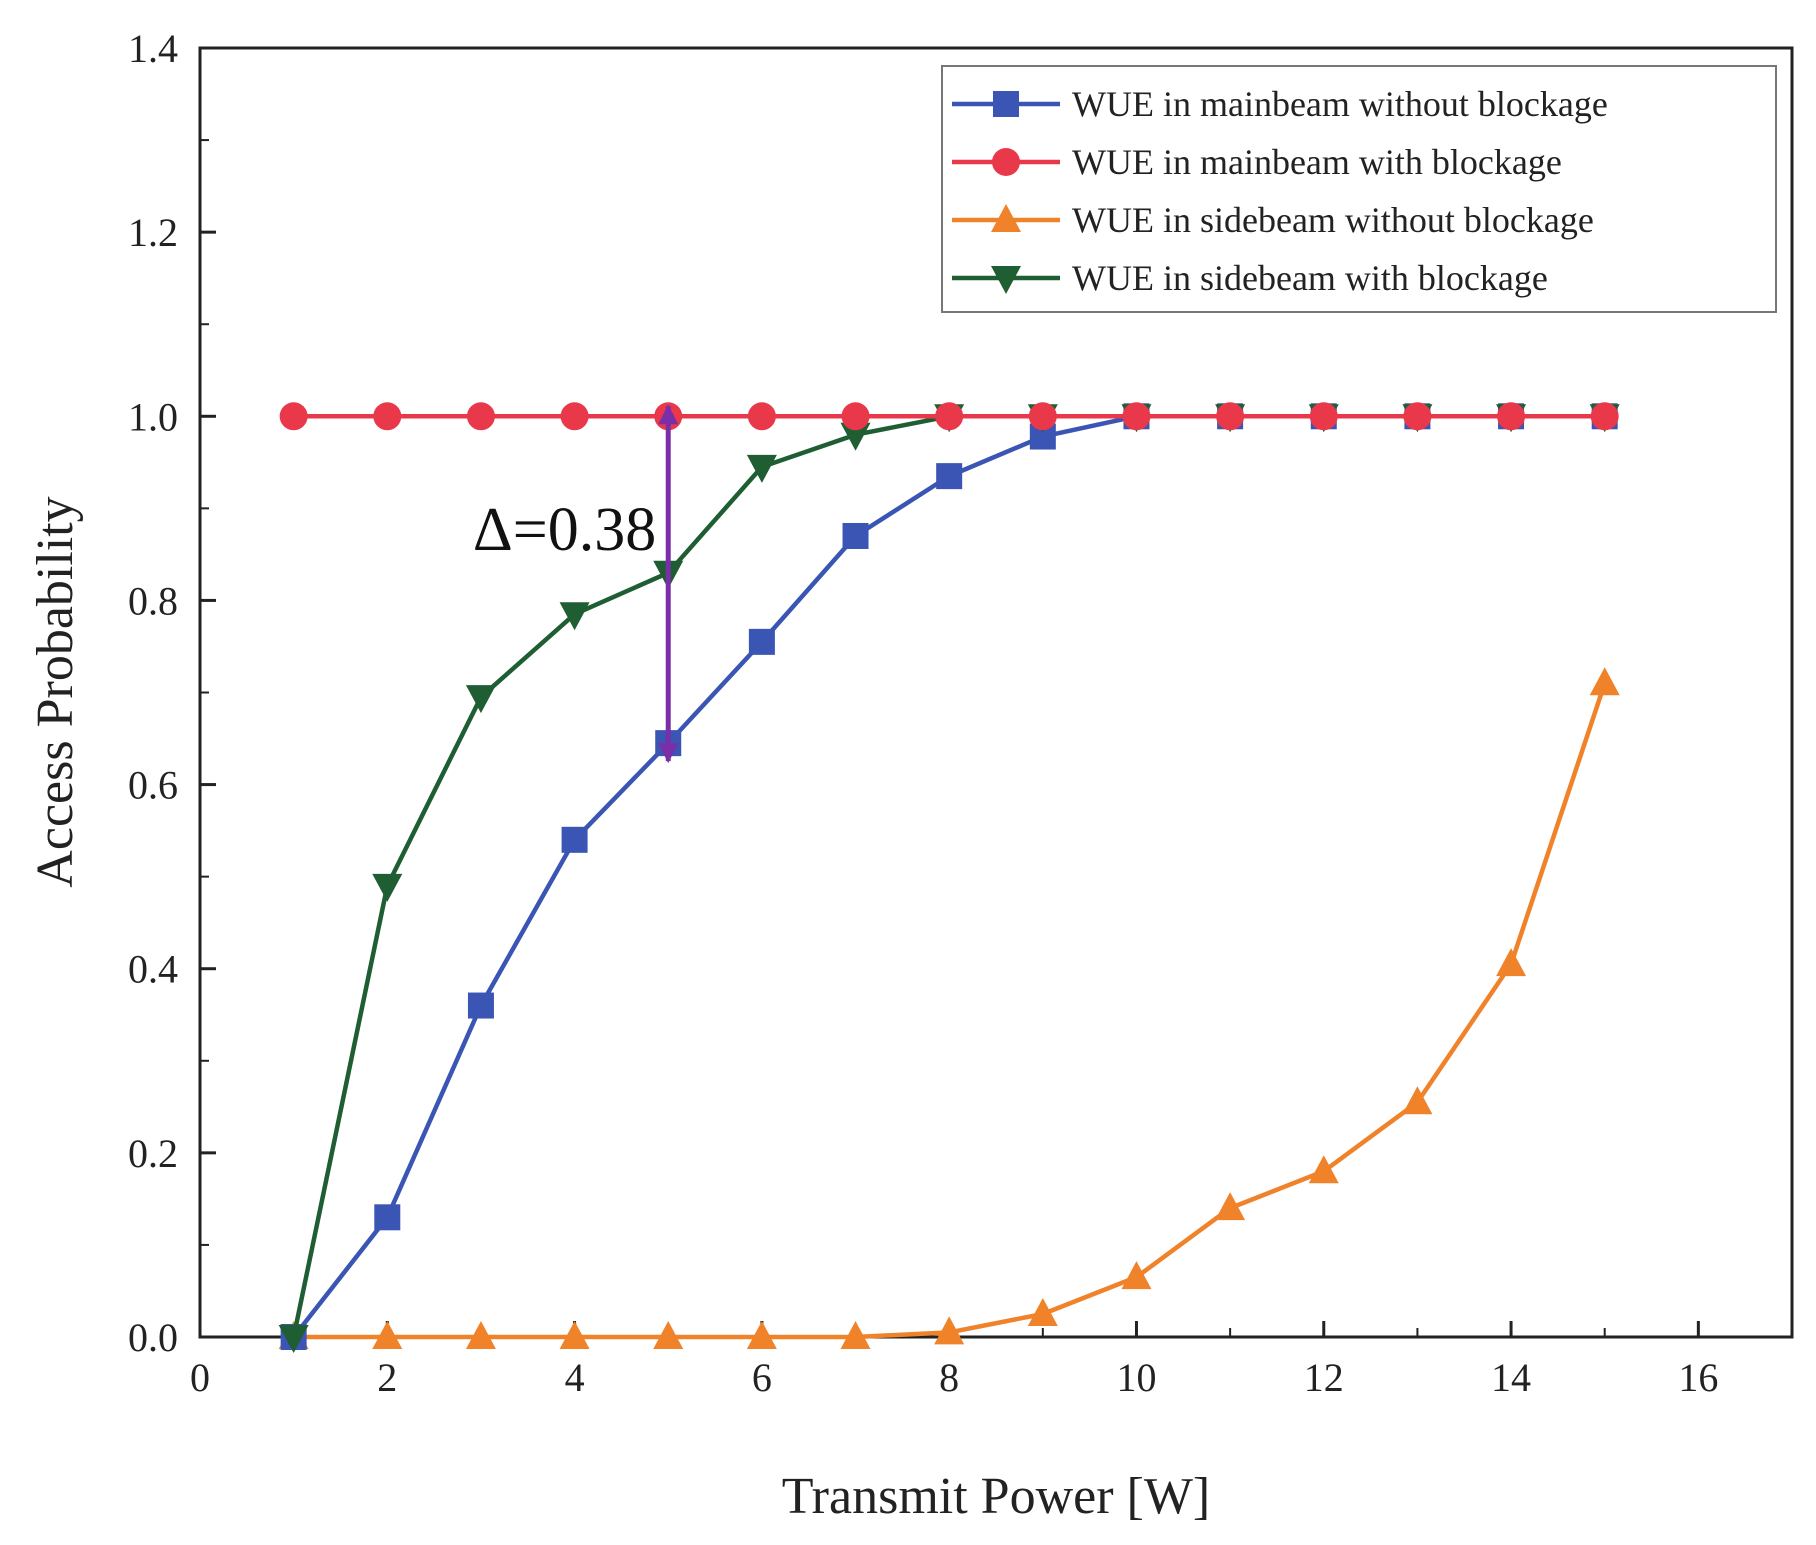  I want to click on y-tick-label: 0.4, so click(153, 969).